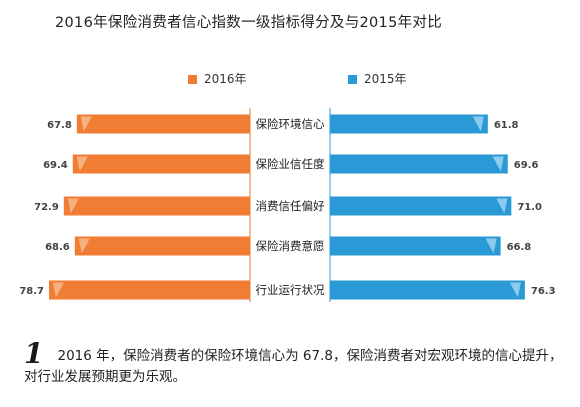 Image resolution: width=580 pixels, height=407 pixels. I want to click on legend-label-2016: 2016年, so click(225, 79).